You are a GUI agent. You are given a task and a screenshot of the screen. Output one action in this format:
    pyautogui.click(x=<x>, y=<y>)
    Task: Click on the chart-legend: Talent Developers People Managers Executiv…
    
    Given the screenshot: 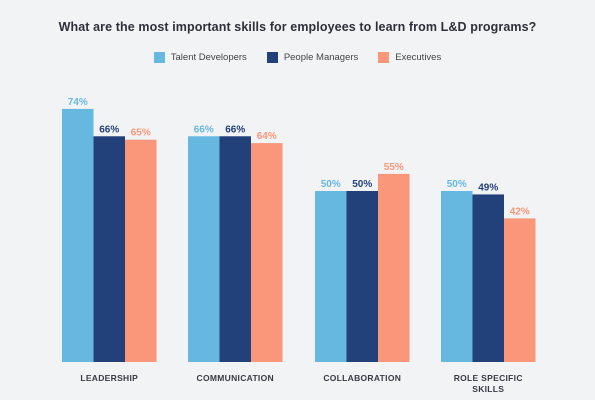 What is the action you would take?
    pyautogui.click(x=297, y=57)
    